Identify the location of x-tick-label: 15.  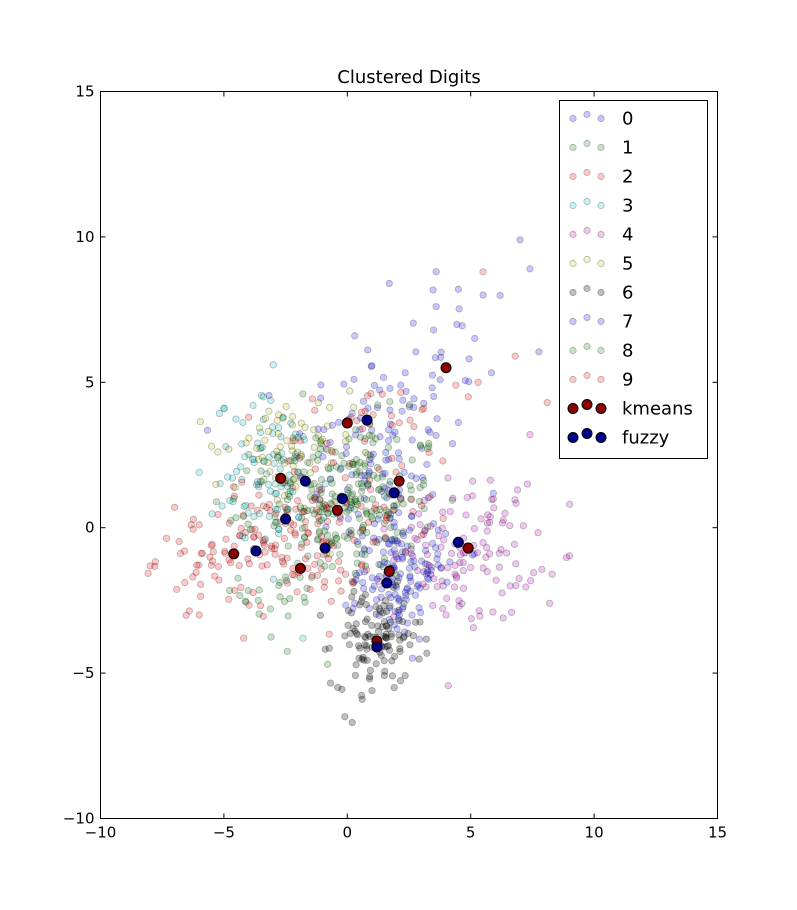
(717, 833).